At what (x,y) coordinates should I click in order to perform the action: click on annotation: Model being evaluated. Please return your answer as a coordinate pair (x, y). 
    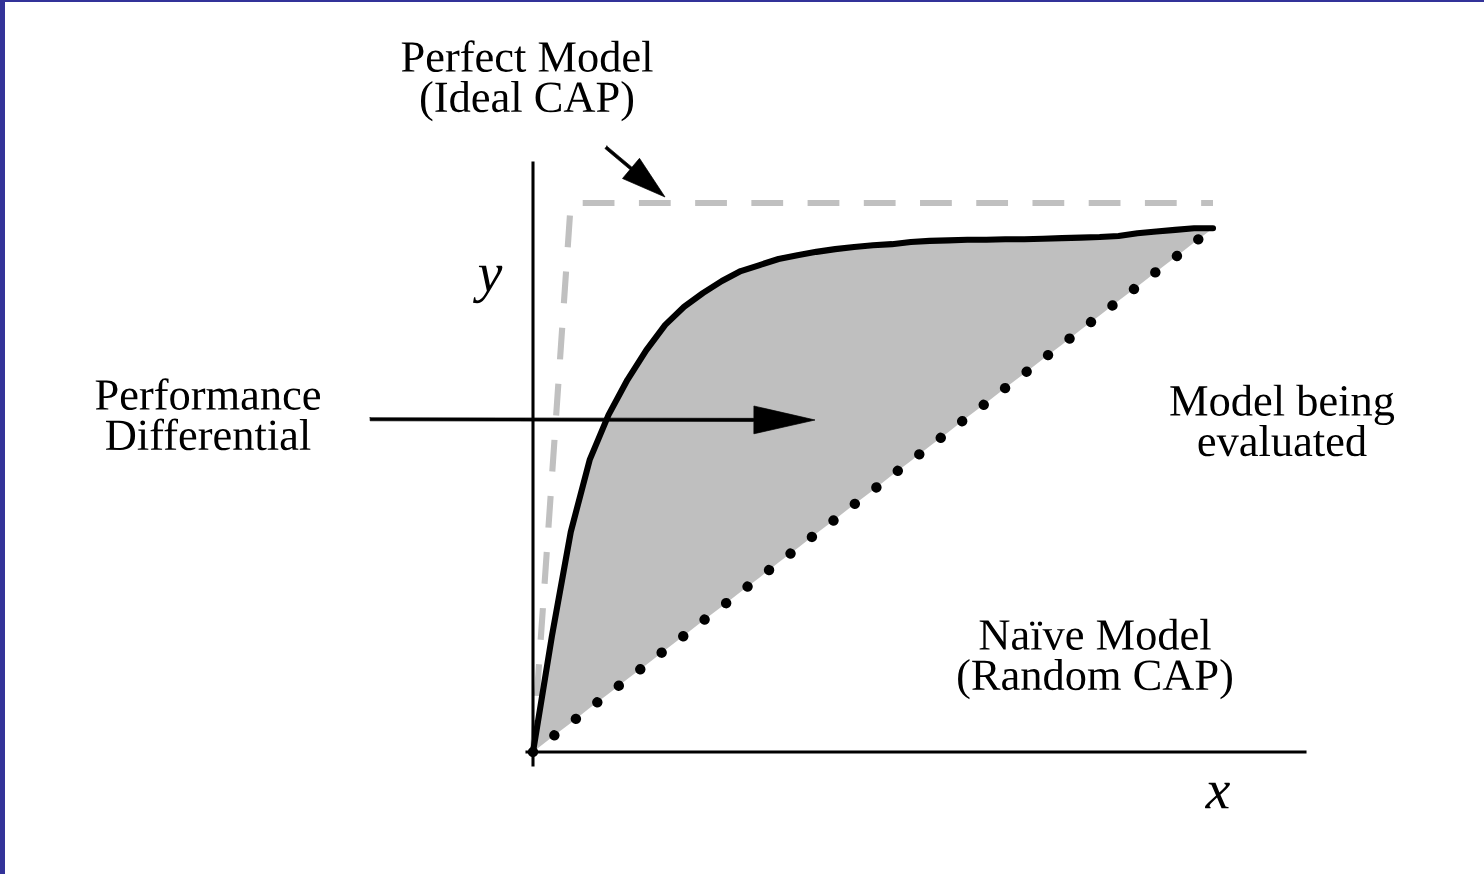
    Looking at the image, I should click on (1282, 420).